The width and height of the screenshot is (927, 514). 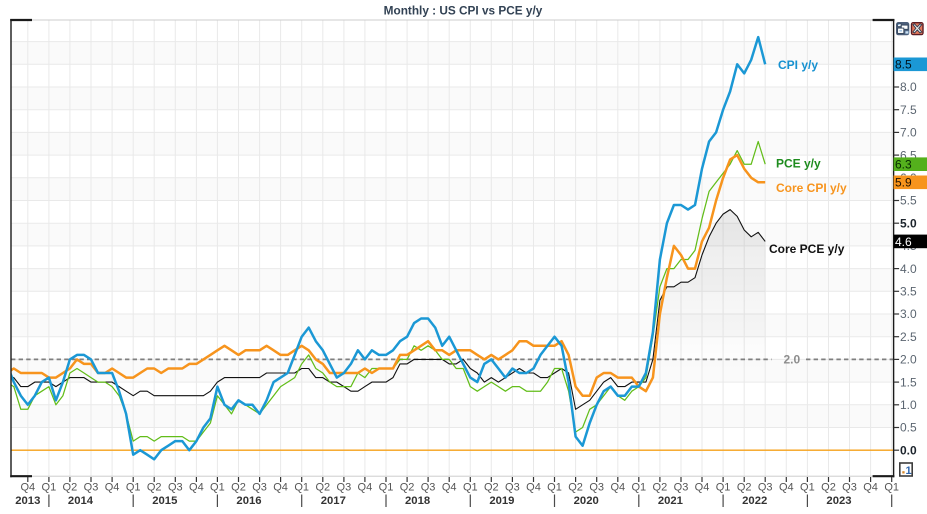 I want to click on svg-text: 2015, so click(x=164, y=501).